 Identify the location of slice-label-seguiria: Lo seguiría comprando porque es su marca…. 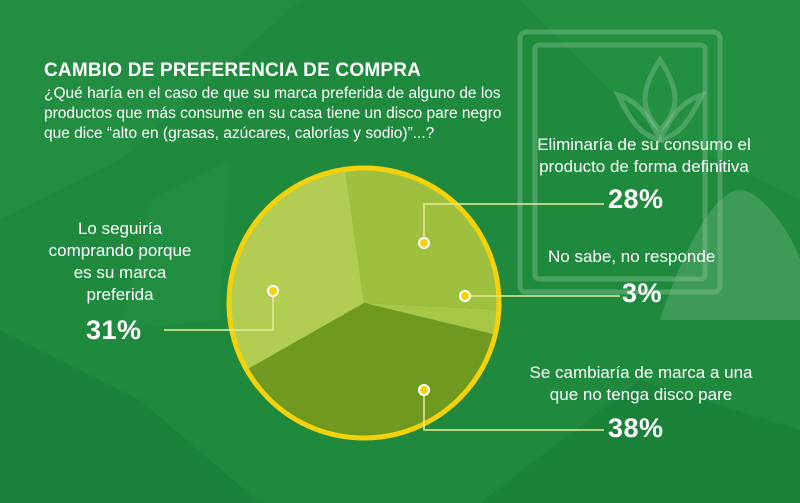
(120, 261).